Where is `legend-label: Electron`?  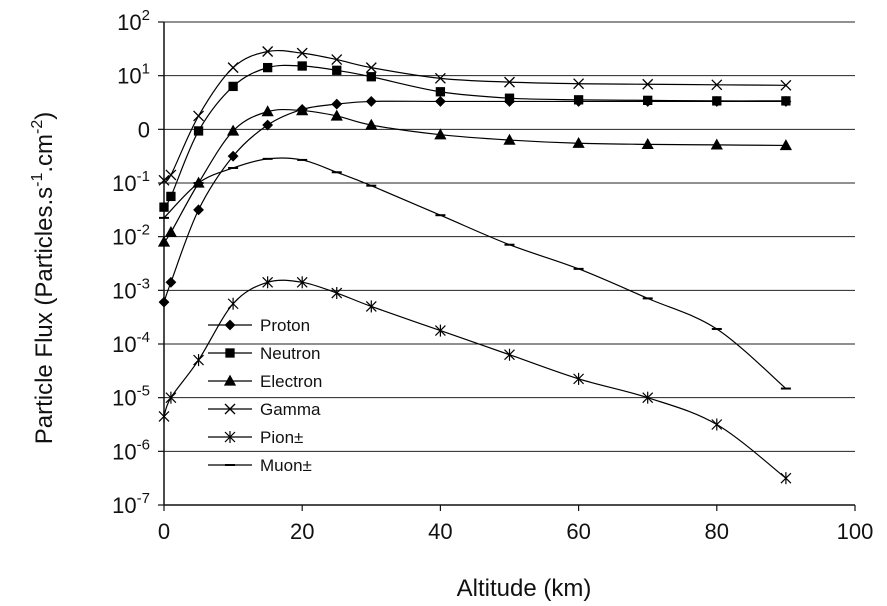
legend-label: Electron is located at coordinates (291, 381).